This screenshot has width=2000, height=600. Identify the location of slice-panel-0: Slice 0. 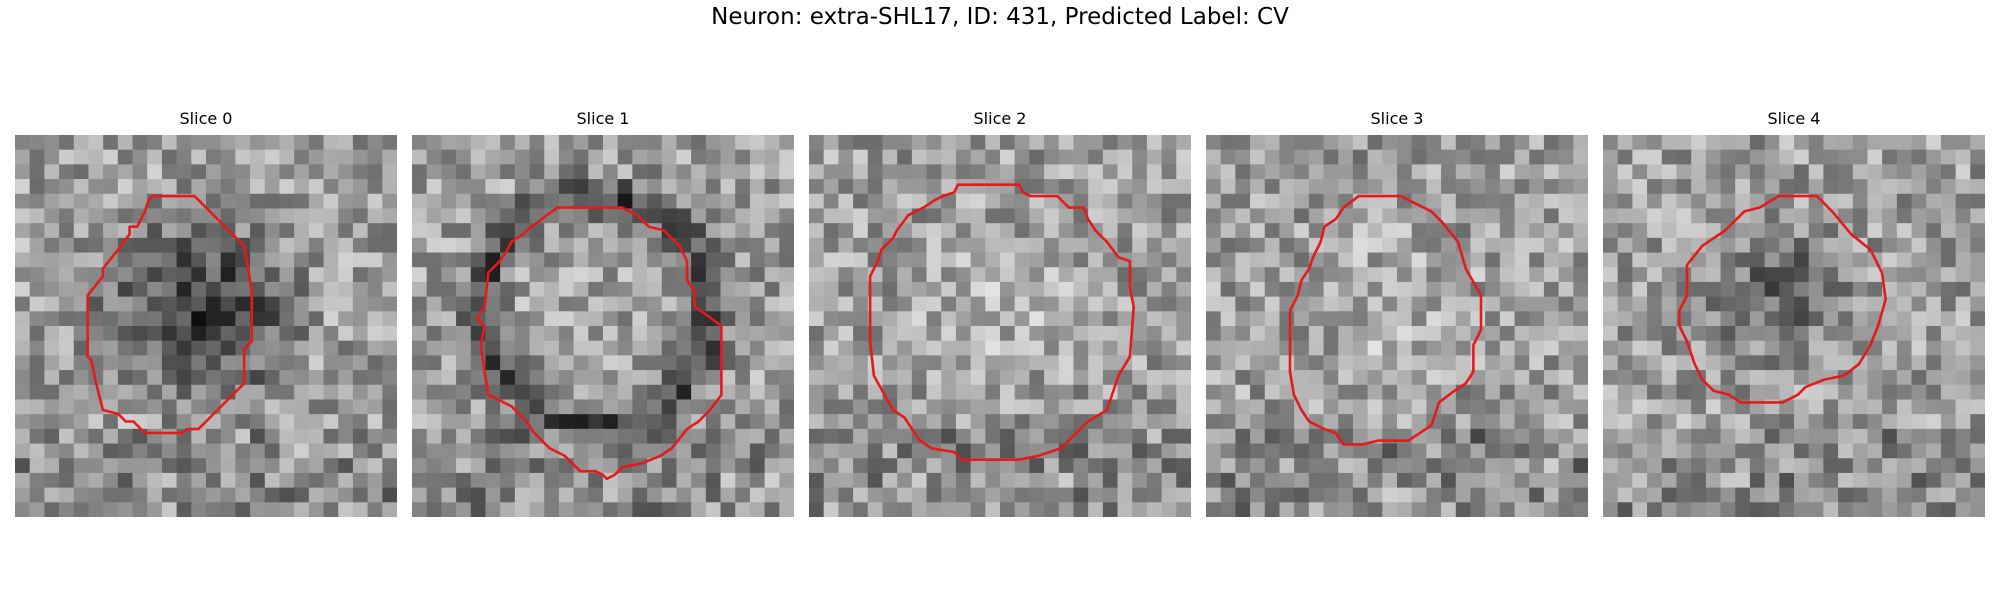
(206, 312).